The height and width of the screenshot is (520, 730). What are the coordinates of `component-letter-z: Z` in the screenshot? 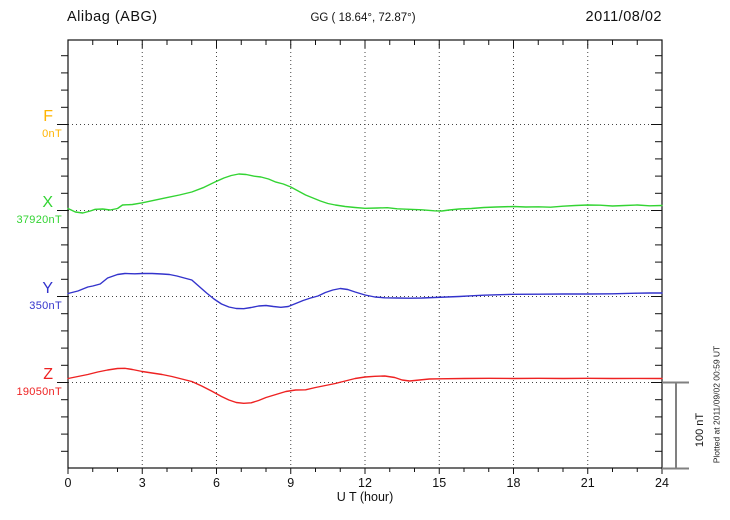 It's located at (48, 374).